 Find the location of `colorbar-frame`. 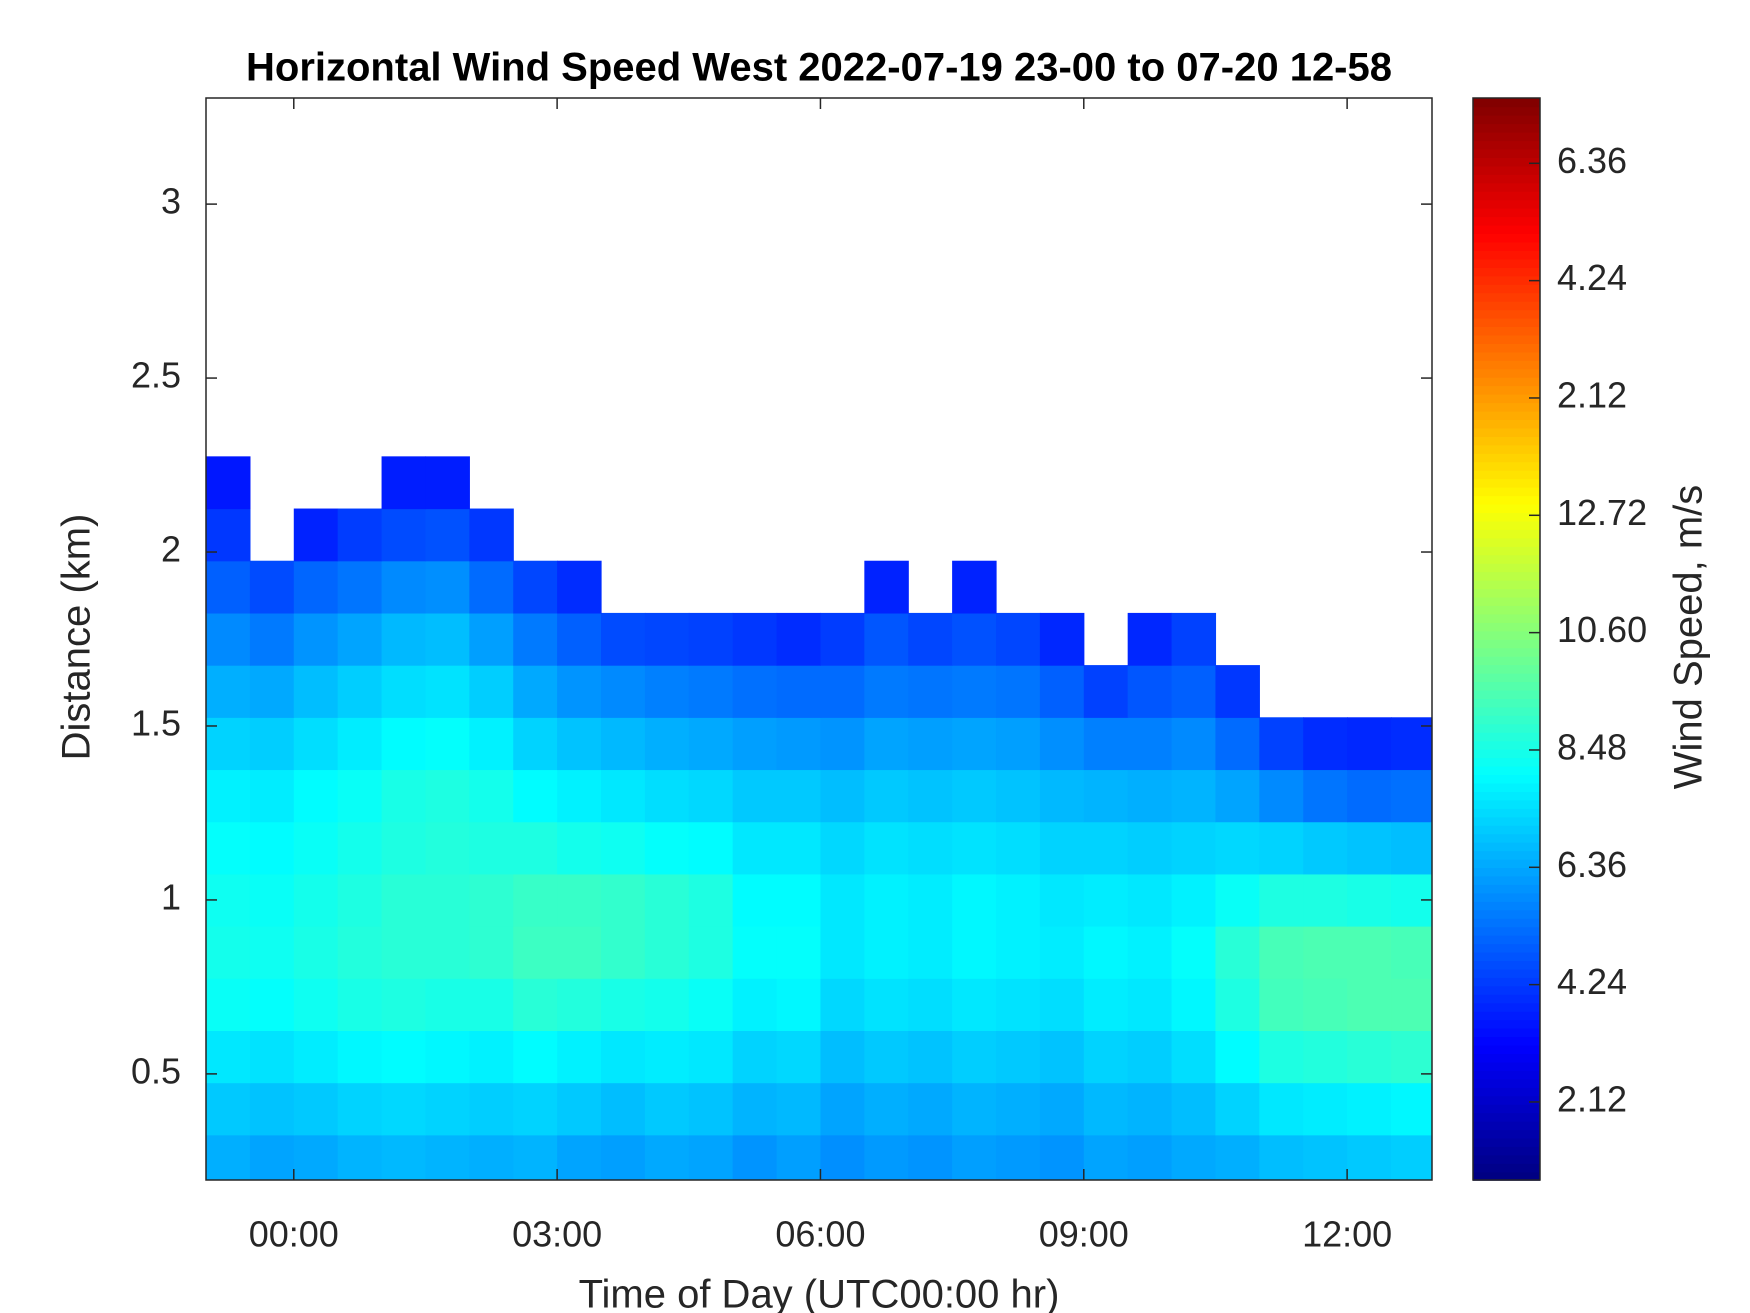

colorbar-frame is located at coordinates (1506, 639).